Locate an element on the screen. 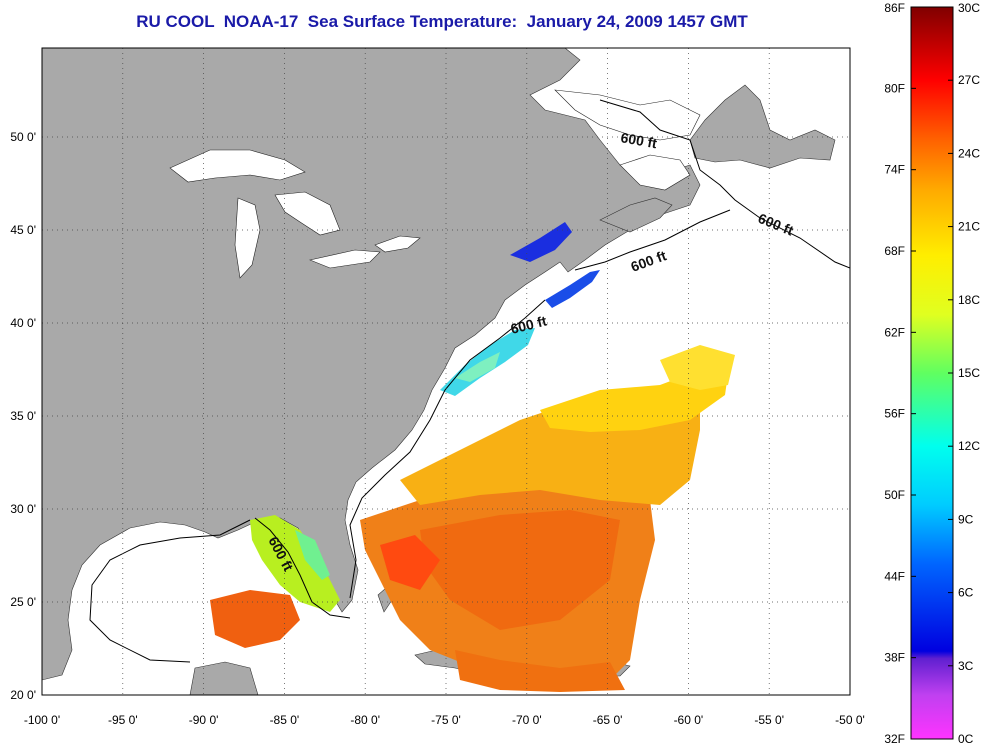 Image resolution: width=984 pixels, height=754 pixels. fahrenheit-label: 80F is located at coordinates (894, 88).